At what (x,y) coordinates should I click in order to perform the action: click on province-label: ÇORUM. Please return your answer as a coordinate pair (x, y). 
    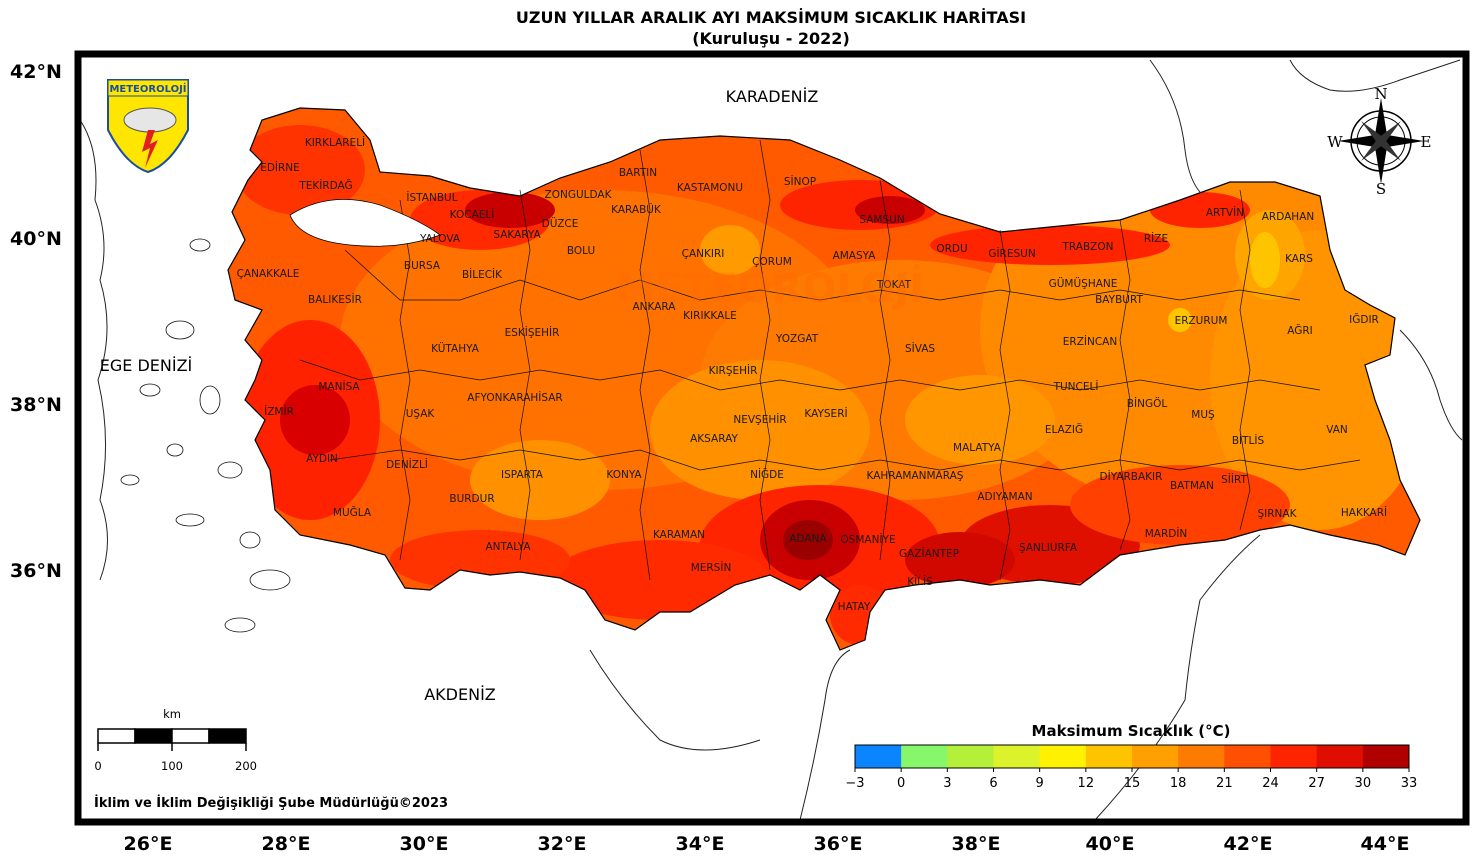
    Looking at the image, I should click on (772, 262).